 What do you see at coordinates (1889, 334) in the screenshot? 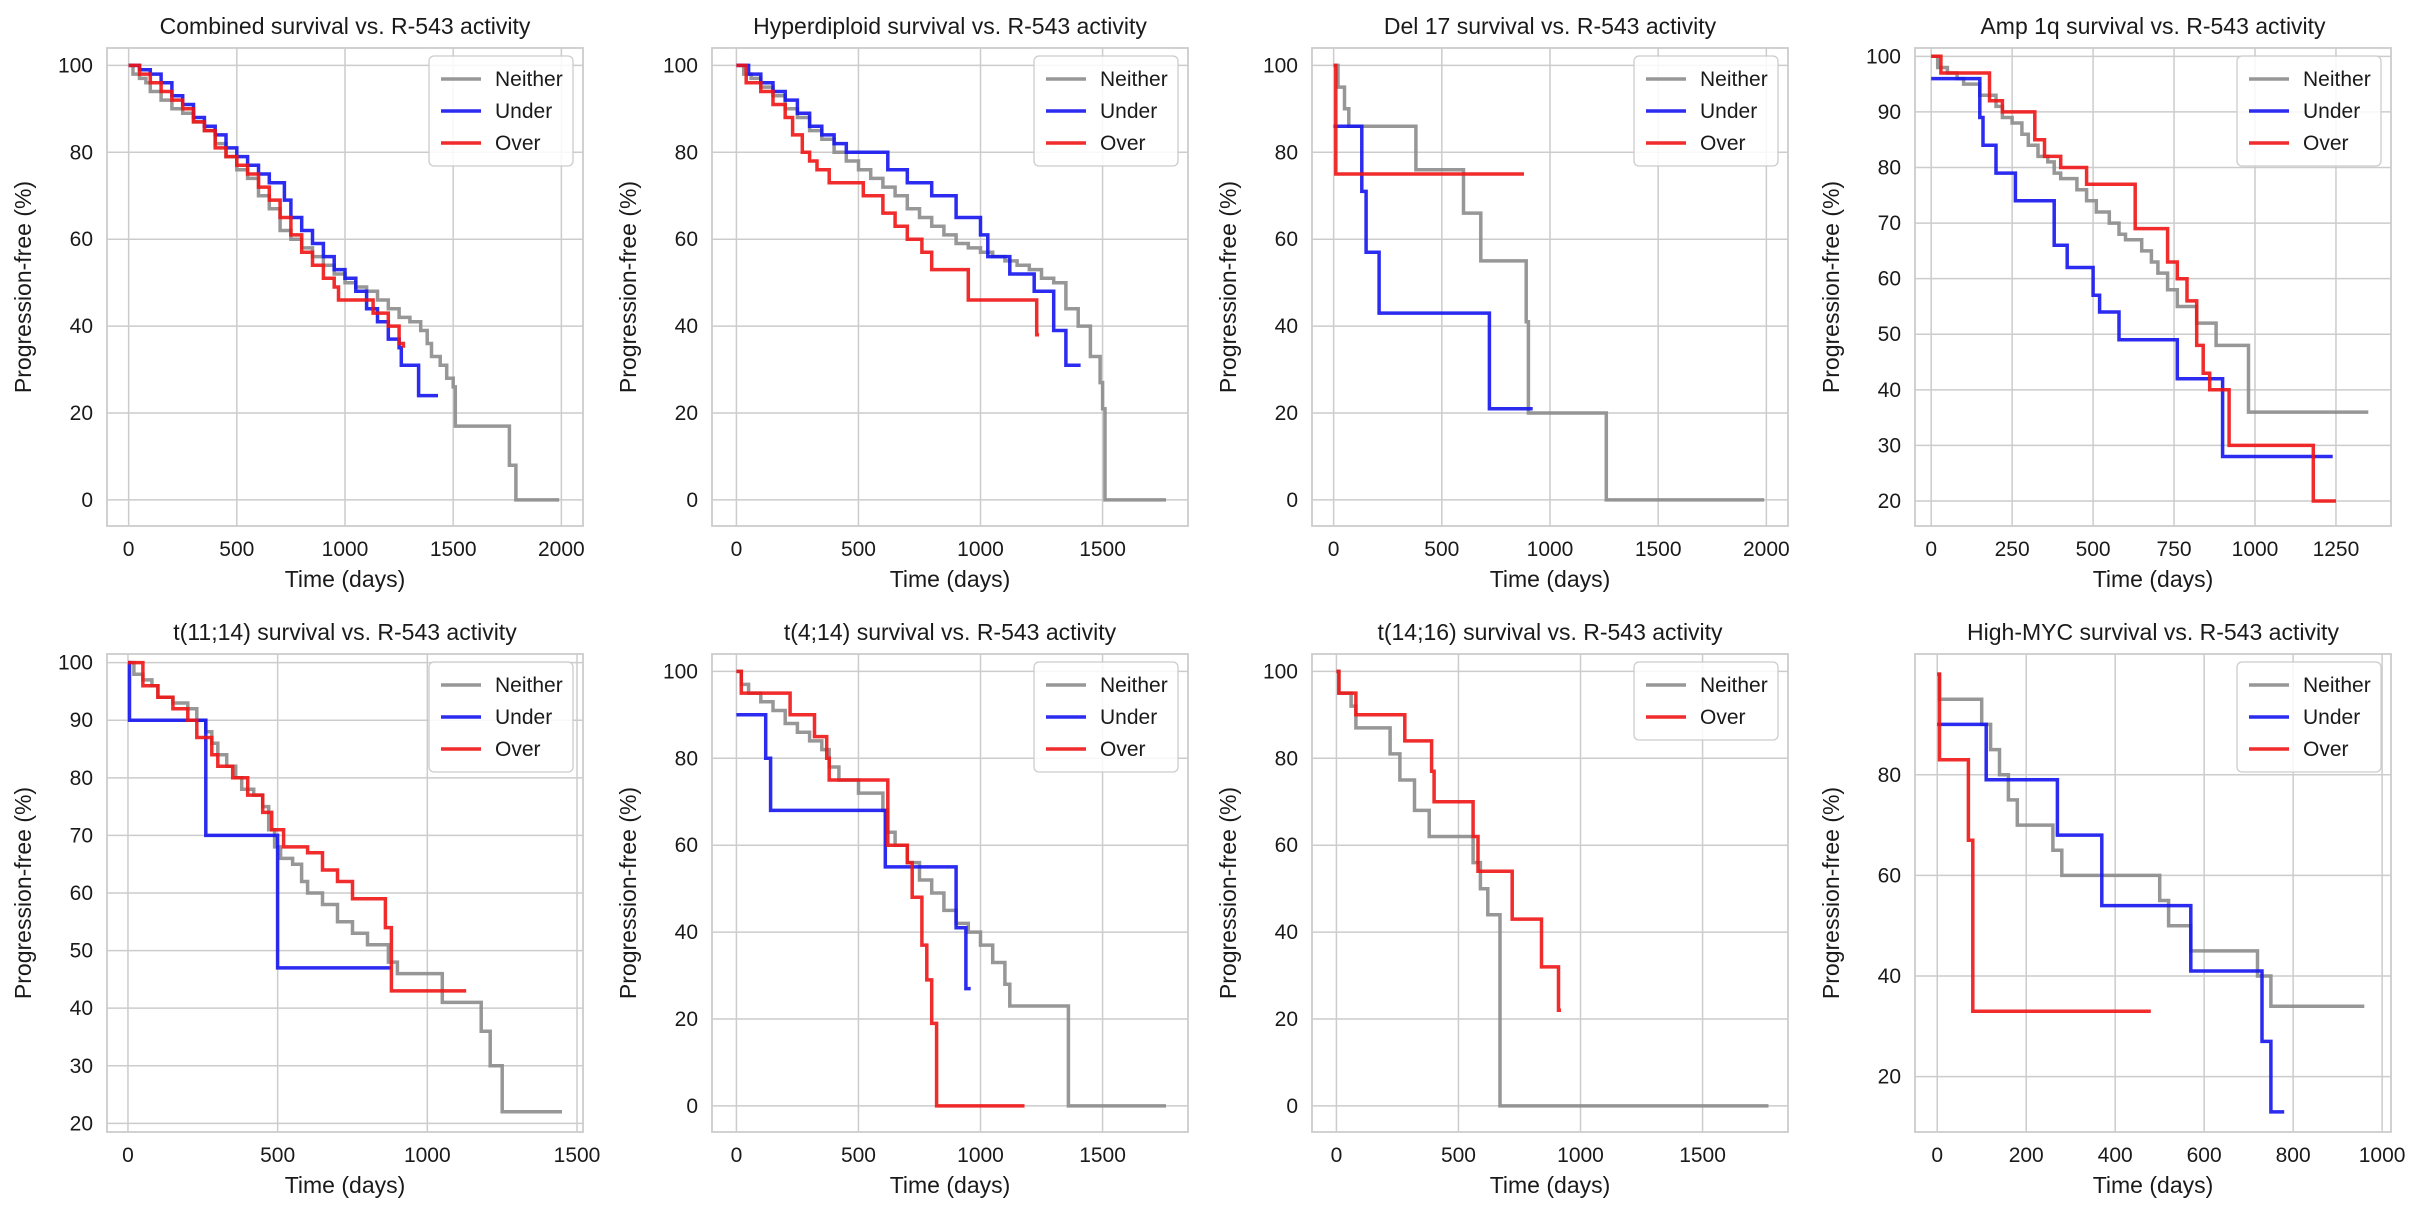
I see `y-tick-label: 50` at bounding box center [1889, 334].